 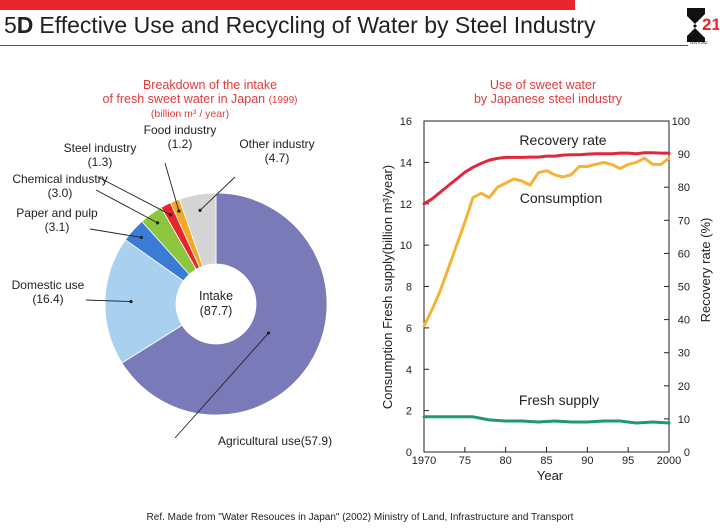 I want to click on right-tick-label-40: 40, so click(x=684, y=321).